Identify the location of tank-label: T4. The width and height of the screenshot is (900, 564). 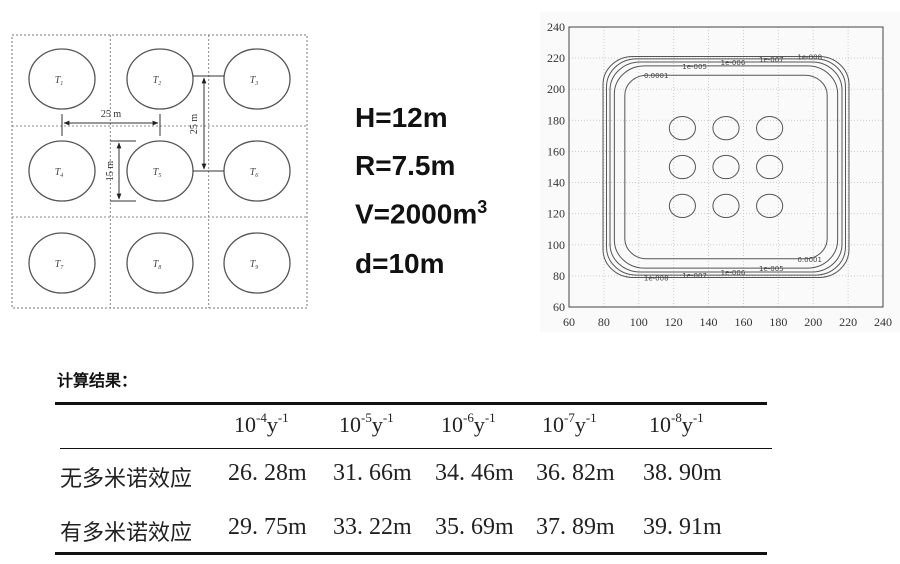
(59, 173).